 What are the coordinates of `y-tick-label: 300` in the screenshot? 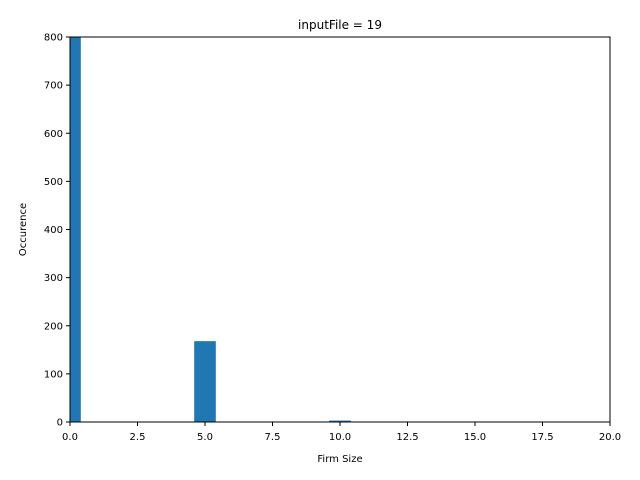 It's located at (53, 278).